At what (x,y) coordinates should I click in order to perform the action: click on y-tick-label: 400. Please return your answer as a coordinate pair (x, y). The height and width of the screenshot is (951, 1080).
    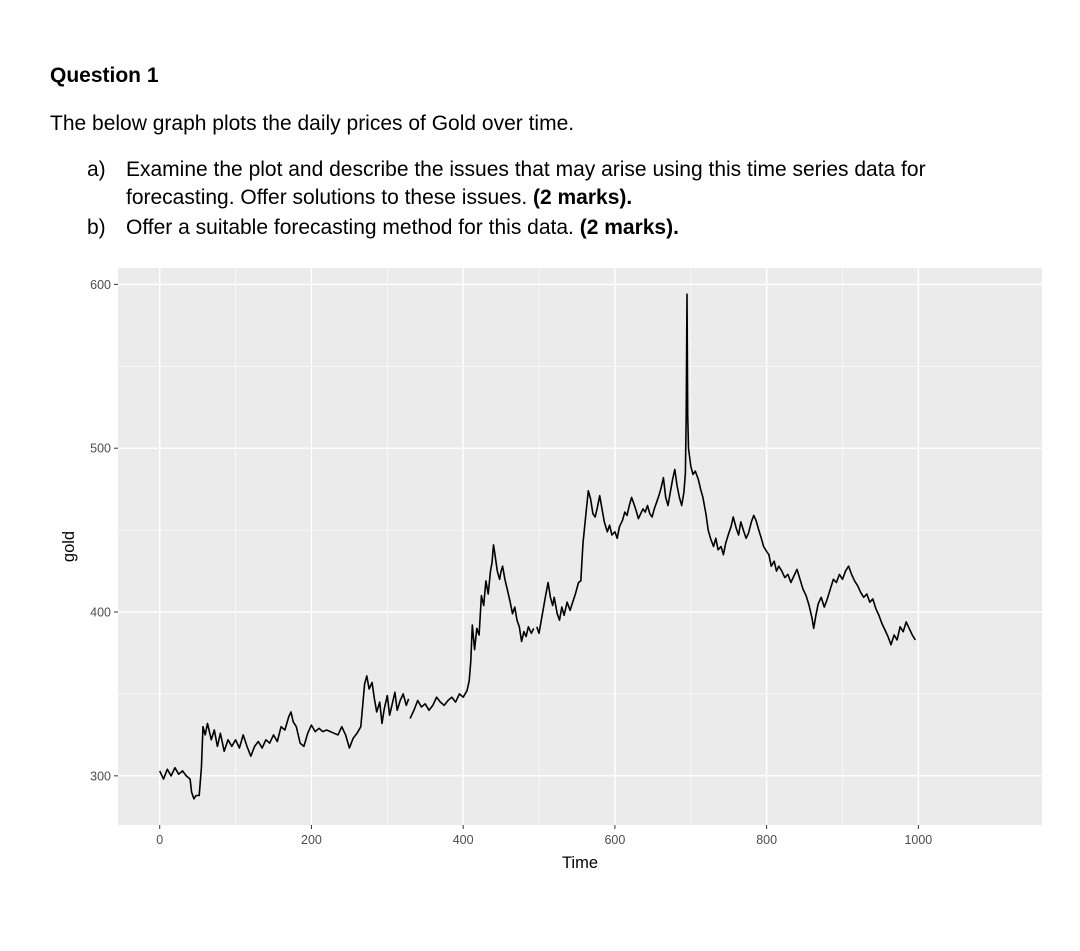
    Looking at the image, I should click on (100, 613).